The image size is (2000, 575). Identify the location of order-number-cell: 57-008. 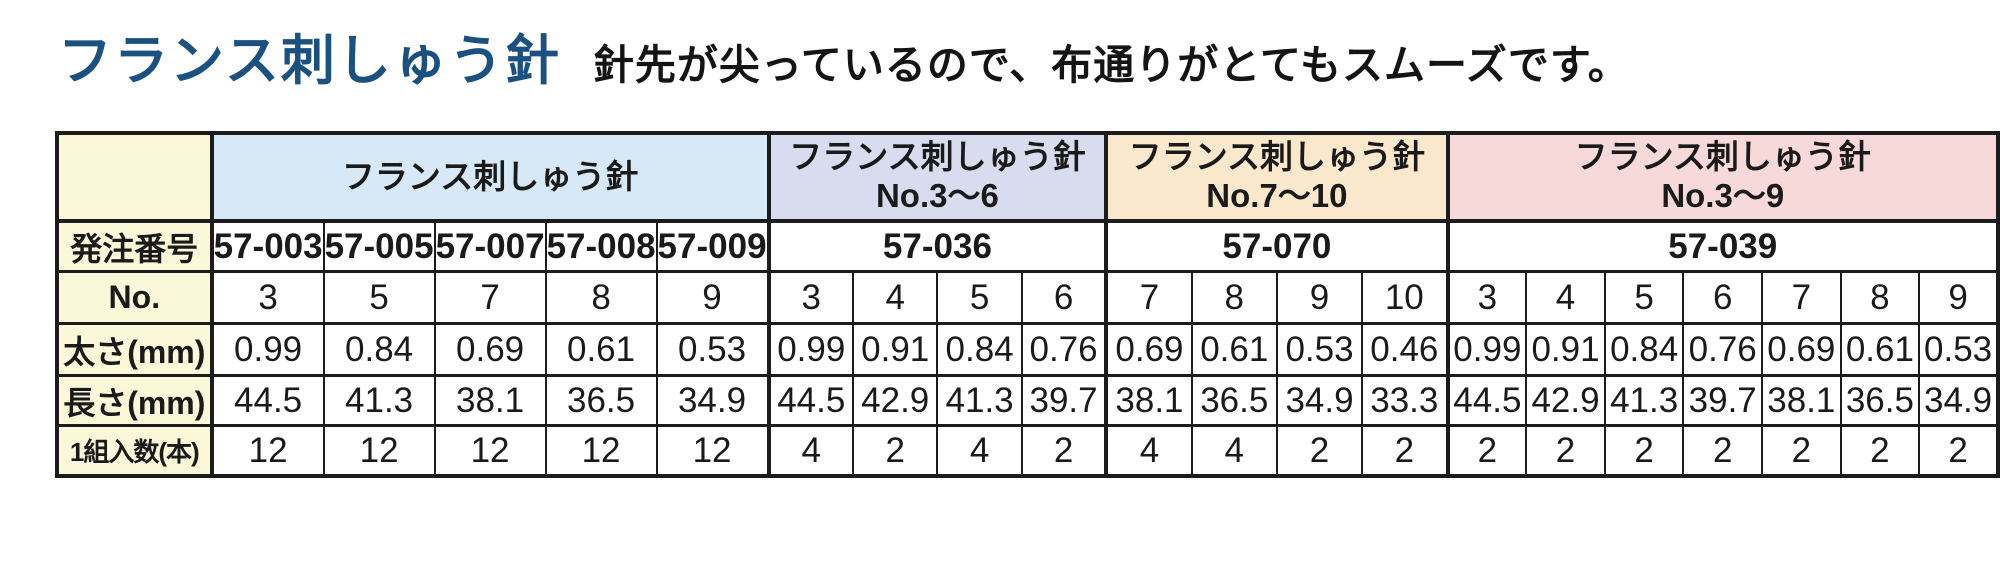
(601, 246).